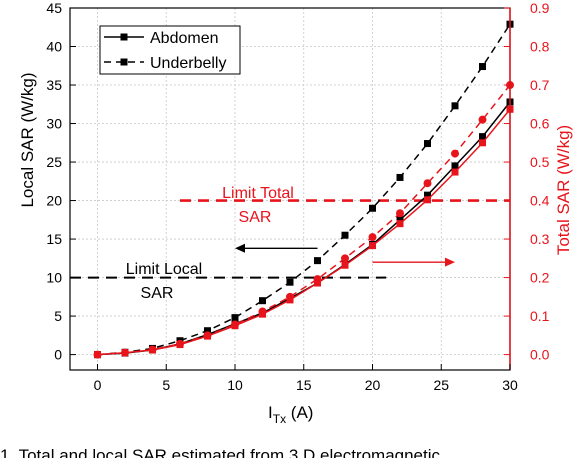 Image resolution: width=584 pixels, height=458 pixels. I want to click on legend-marker-abdomen, so click(124, 37).